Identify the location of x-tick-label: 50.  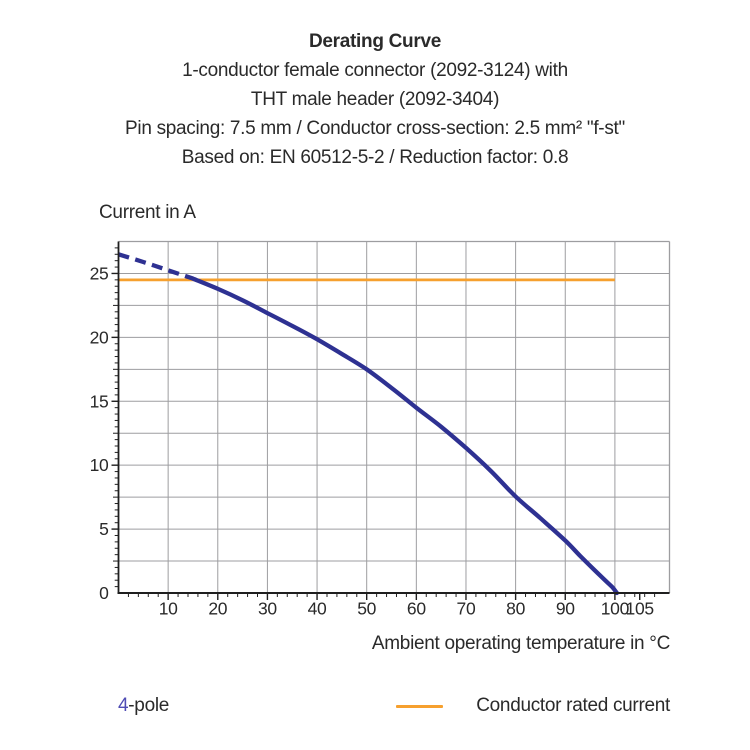
(366, 609).